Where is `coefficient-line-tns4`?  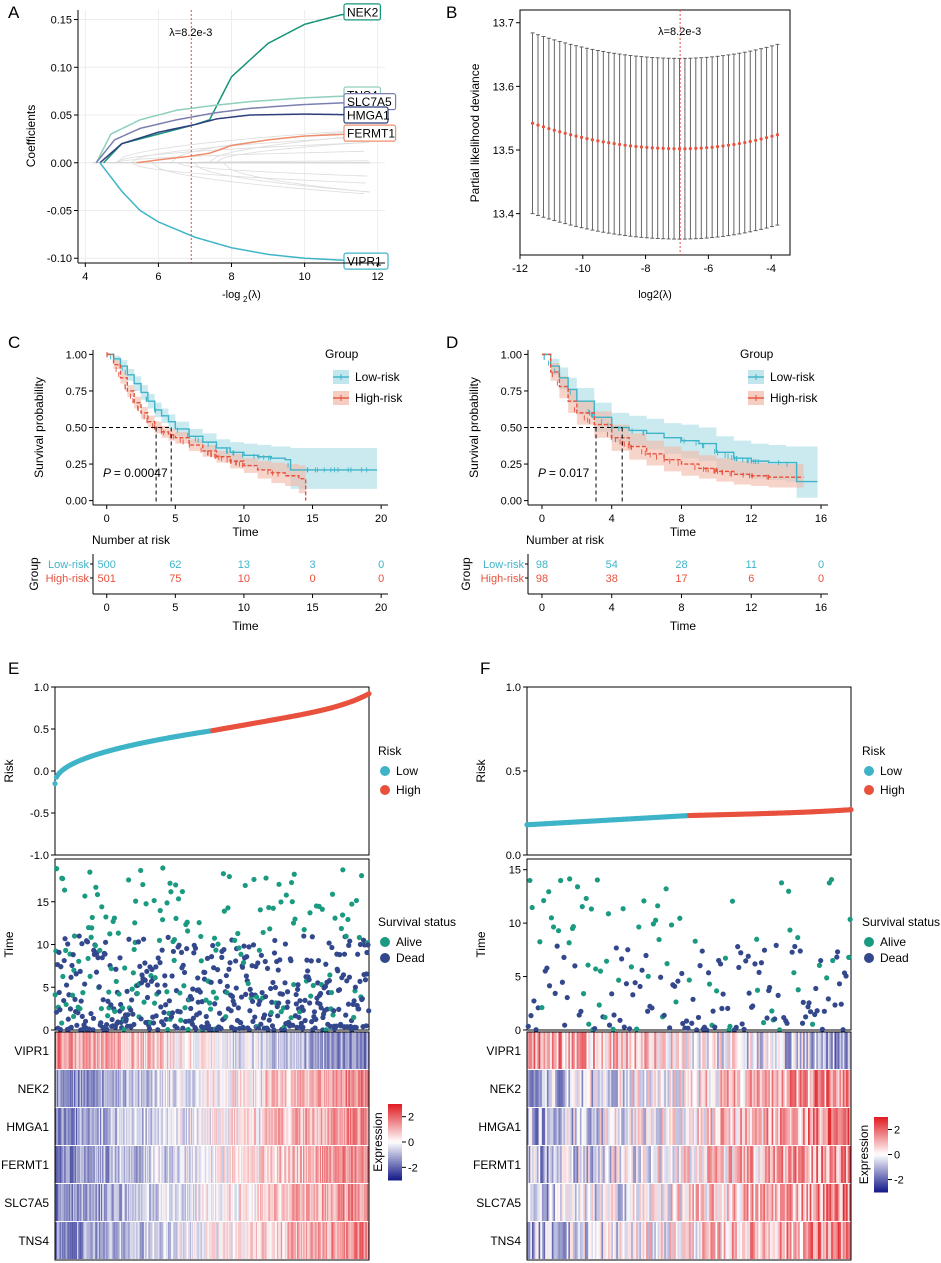
coefficient-line-tns4 is located at coordinates (233, 129).